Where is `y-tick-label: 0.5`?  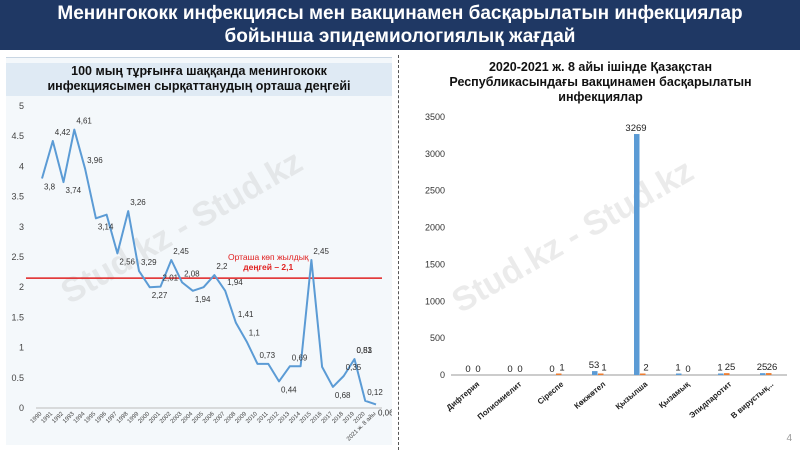
y-tick-label: 0.5 is located at coordinates (17, 378).